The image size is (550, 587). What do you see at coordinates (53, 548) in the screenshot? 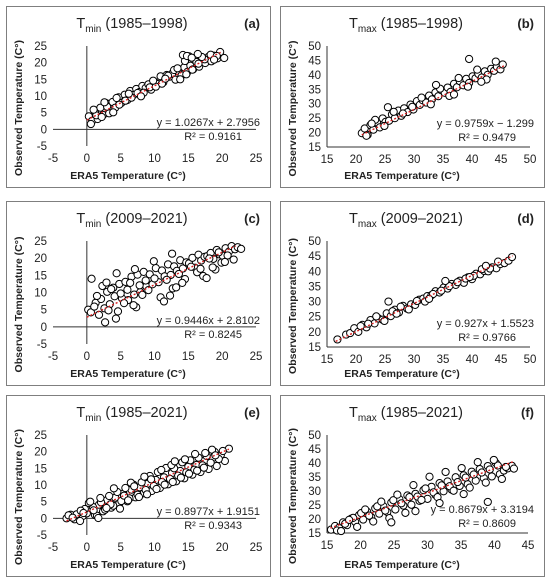
I see `x-tick-label: -5` at bounding box center [53, 548].